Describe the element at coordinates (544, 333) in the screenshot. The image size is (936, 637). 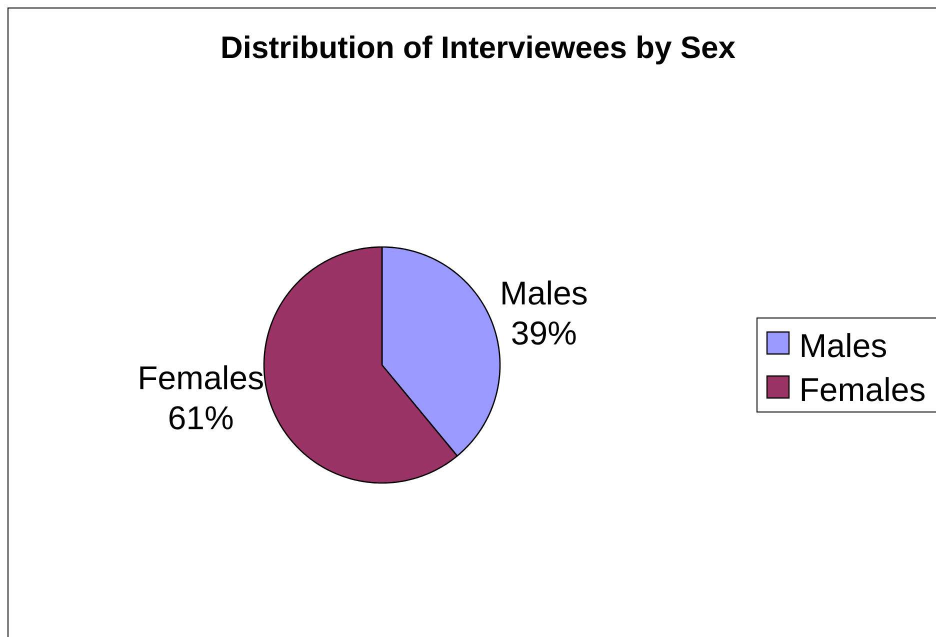
I see `data-label: 39%` at that location.